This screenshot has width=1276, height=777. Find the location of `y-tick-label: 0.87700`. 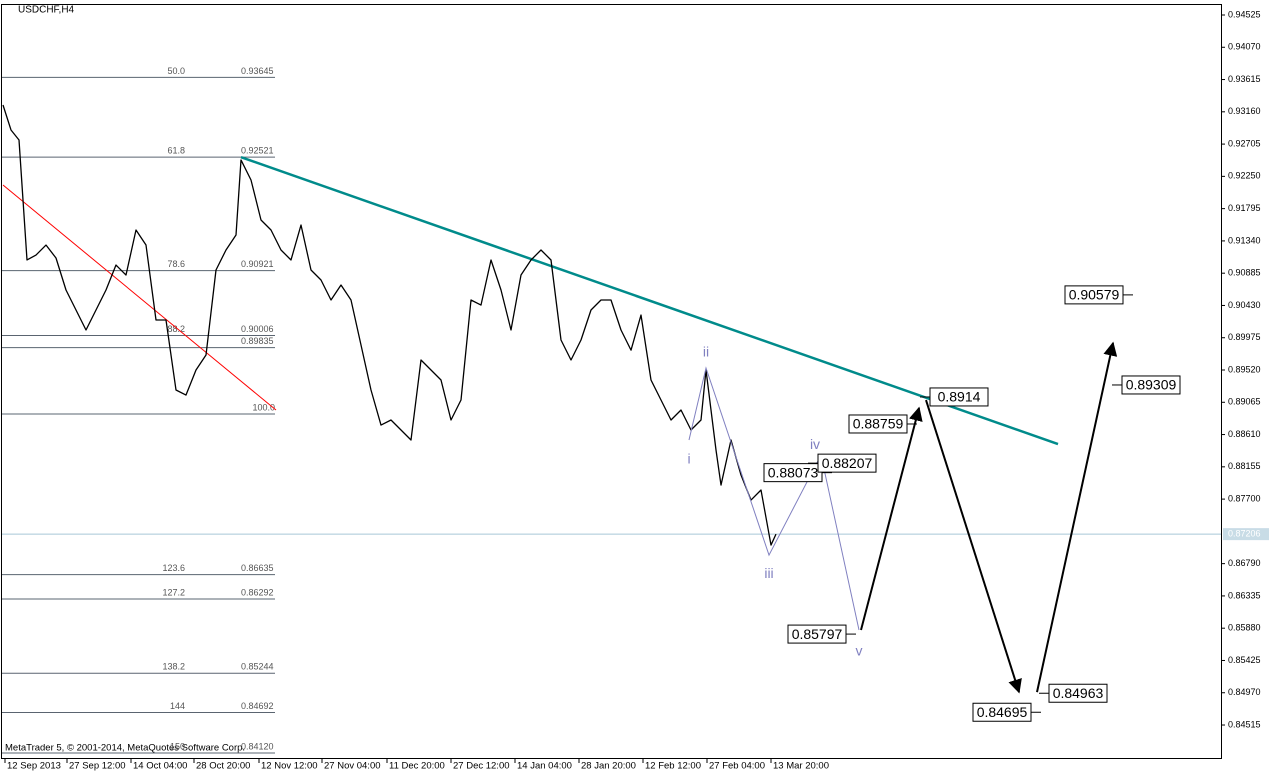

y-tick-label: 0.87700 is located at coordinates (1244, 498).